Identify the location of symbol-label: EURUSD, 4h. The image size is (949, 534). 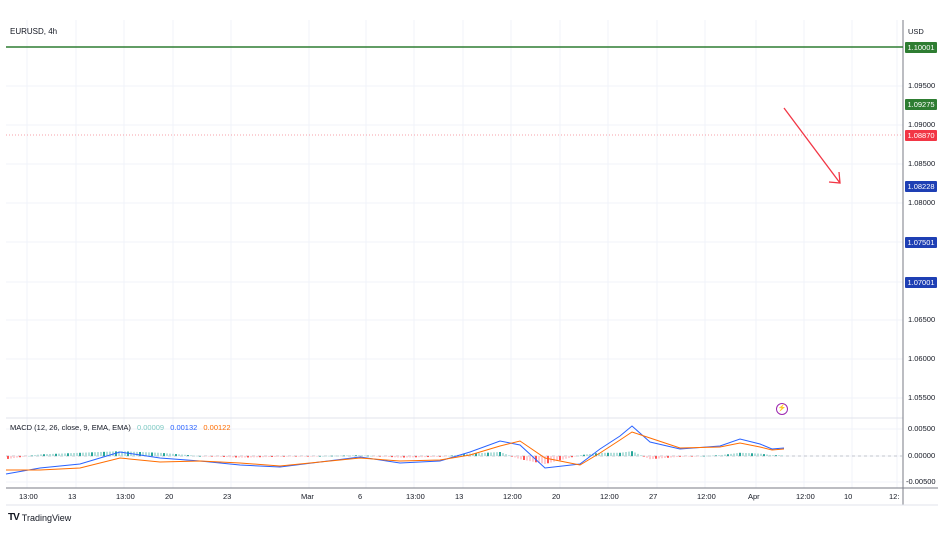
(34, 31).